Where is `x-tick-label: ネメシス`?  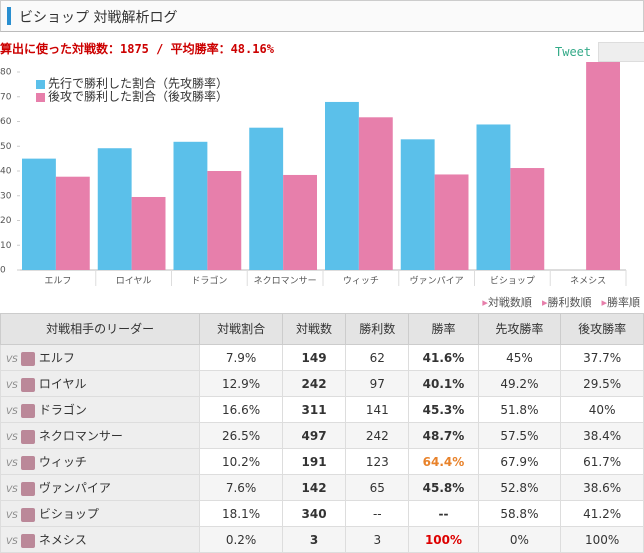
x-tick-label: ネメシス is located at coordinates (588, 281).